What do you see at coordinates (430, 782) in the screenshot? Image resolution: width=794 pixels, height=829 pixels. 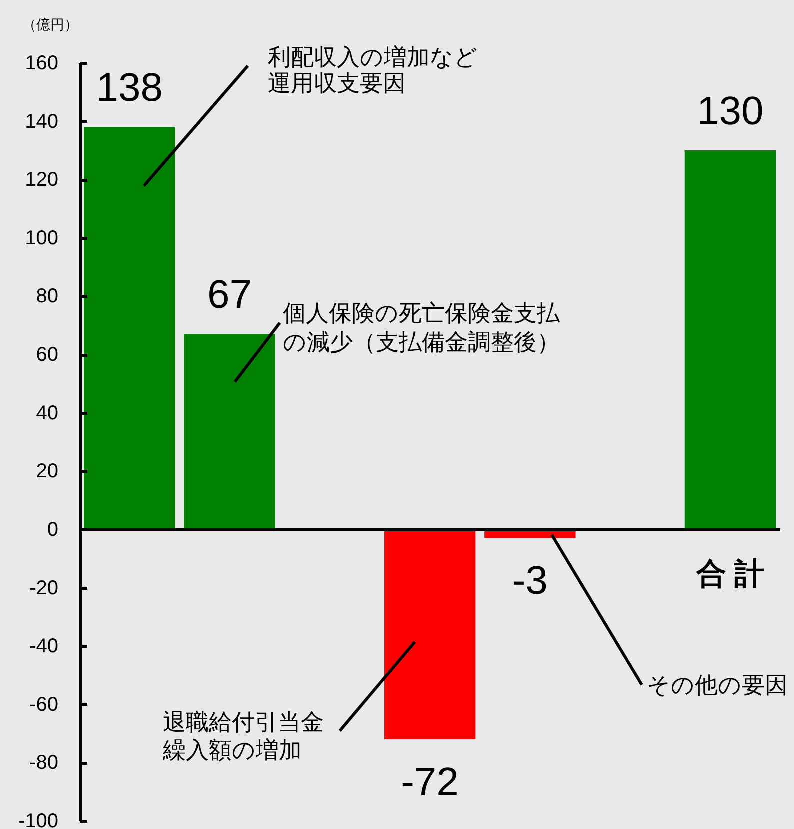 I see `data-label: -72` at bounding box center [430, 782].